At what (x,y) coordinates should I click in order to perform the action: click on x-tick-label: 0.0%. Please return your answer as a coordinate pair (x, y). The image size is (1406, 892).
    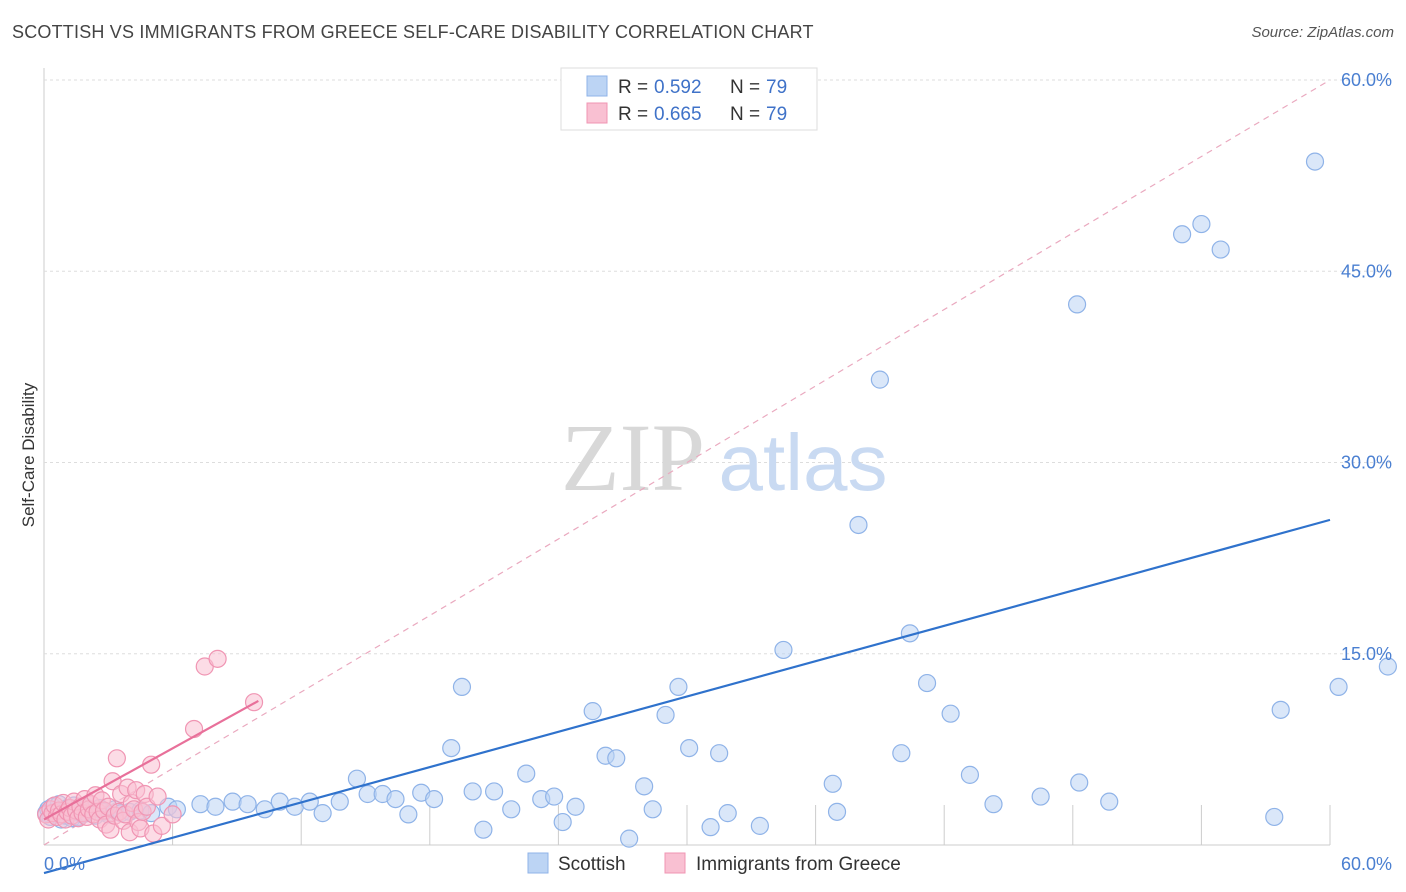
    Looking at the image, I should click on (64, 864).